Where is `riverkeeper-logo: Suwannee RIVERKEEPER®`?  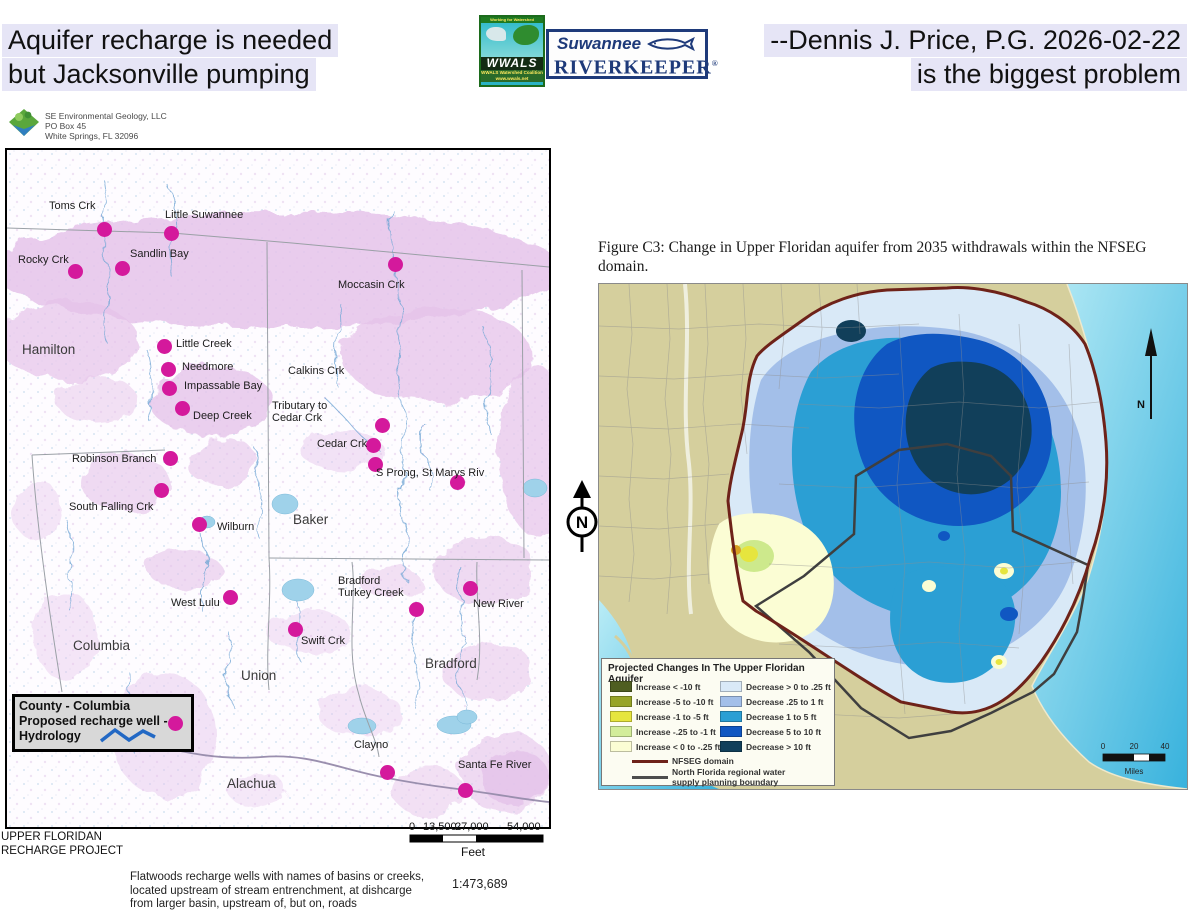
riverkeeper-logo: Suwannee RIVERKEEPER® is located at coordinates (632, 54).